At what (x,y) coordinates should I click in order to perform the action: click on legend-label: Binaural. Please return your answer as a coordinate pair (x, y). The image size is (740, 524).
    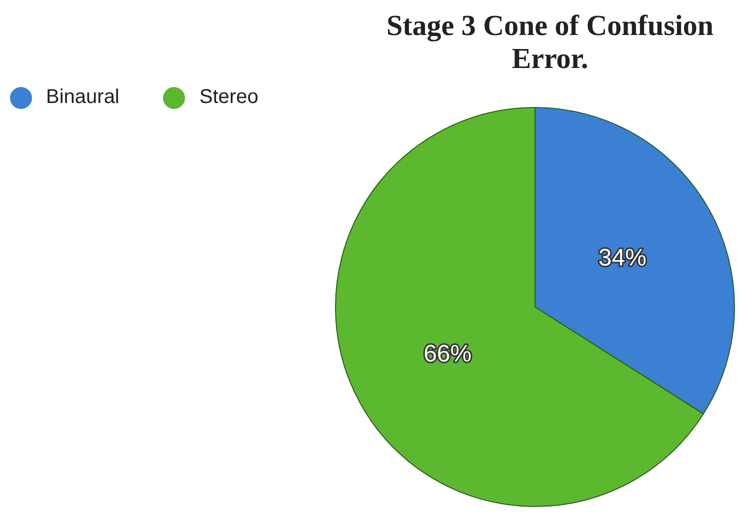
    Looking at the image, I should click on (83, 97).